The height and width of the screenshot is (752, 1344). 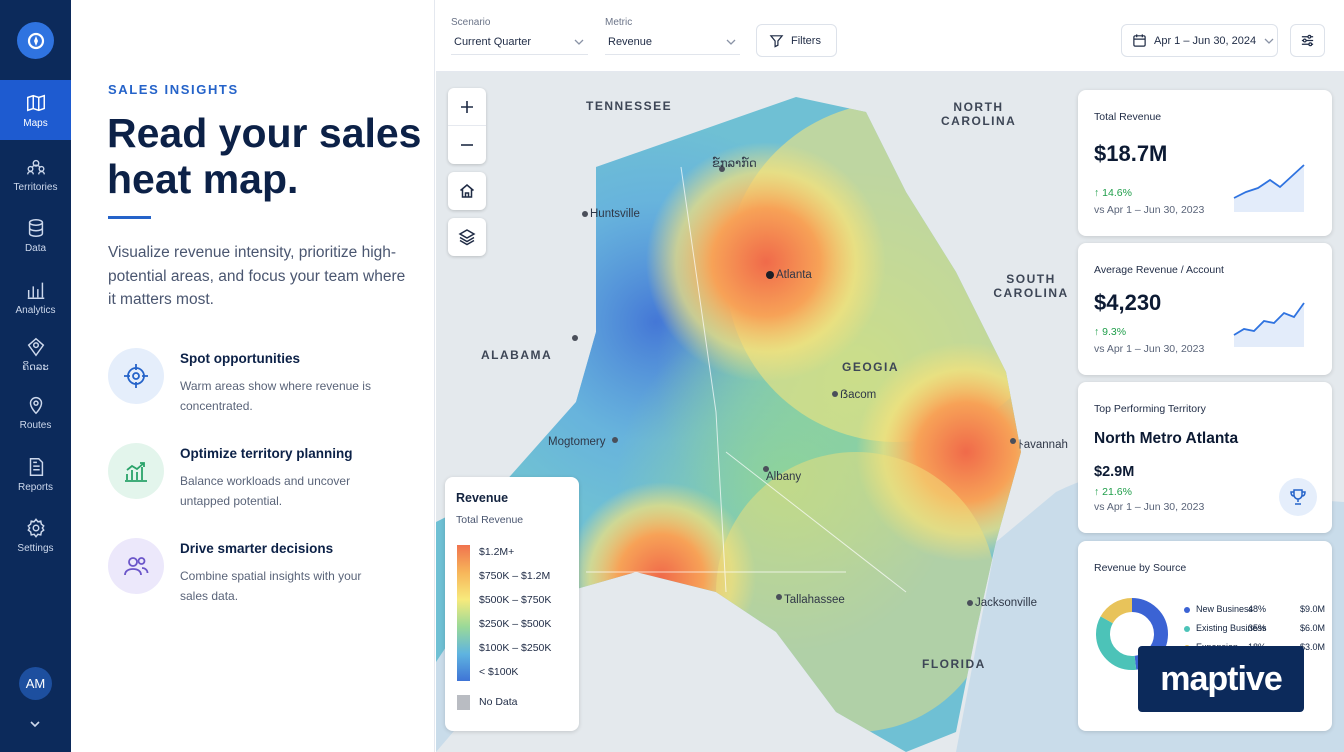 What do you see at coordinates (1231, 628) in the screenshot?
I see `source-name: Existing Business` at bounding box center [1231, 628].